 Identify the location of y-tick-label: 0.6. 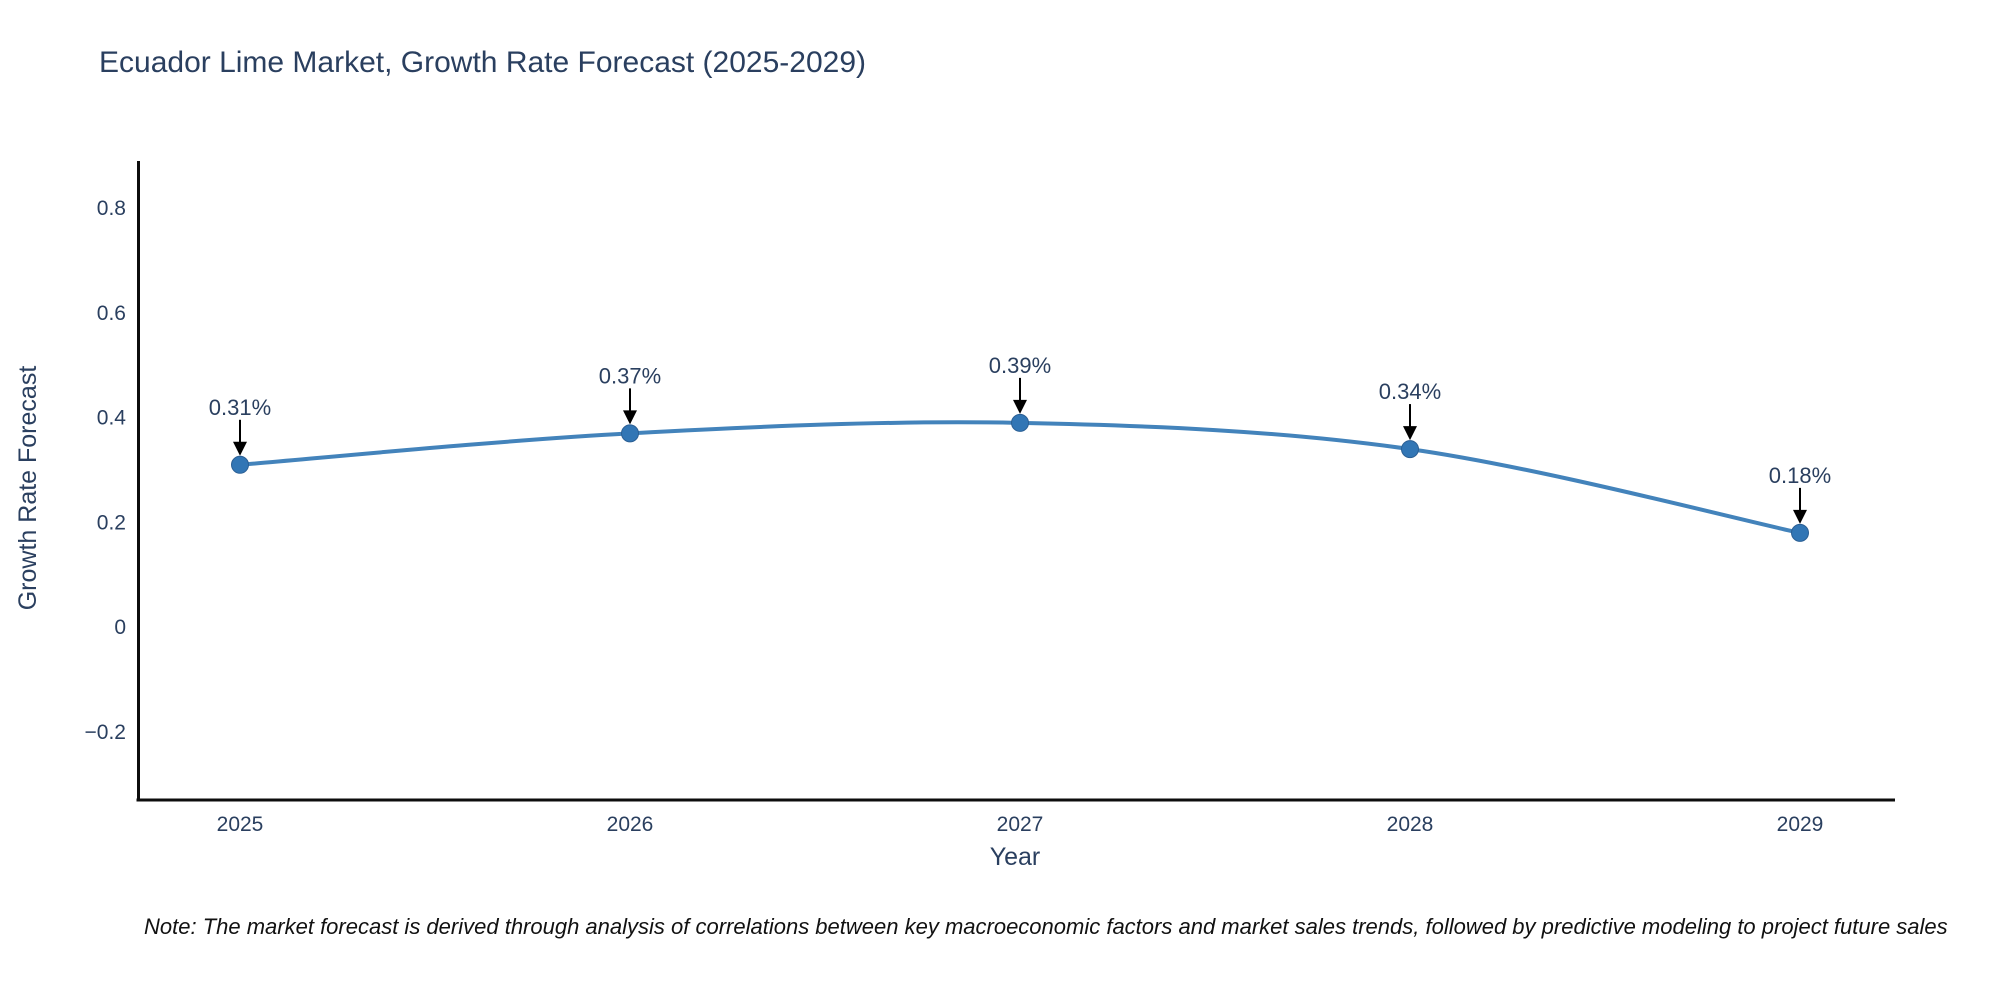
(111, 313).